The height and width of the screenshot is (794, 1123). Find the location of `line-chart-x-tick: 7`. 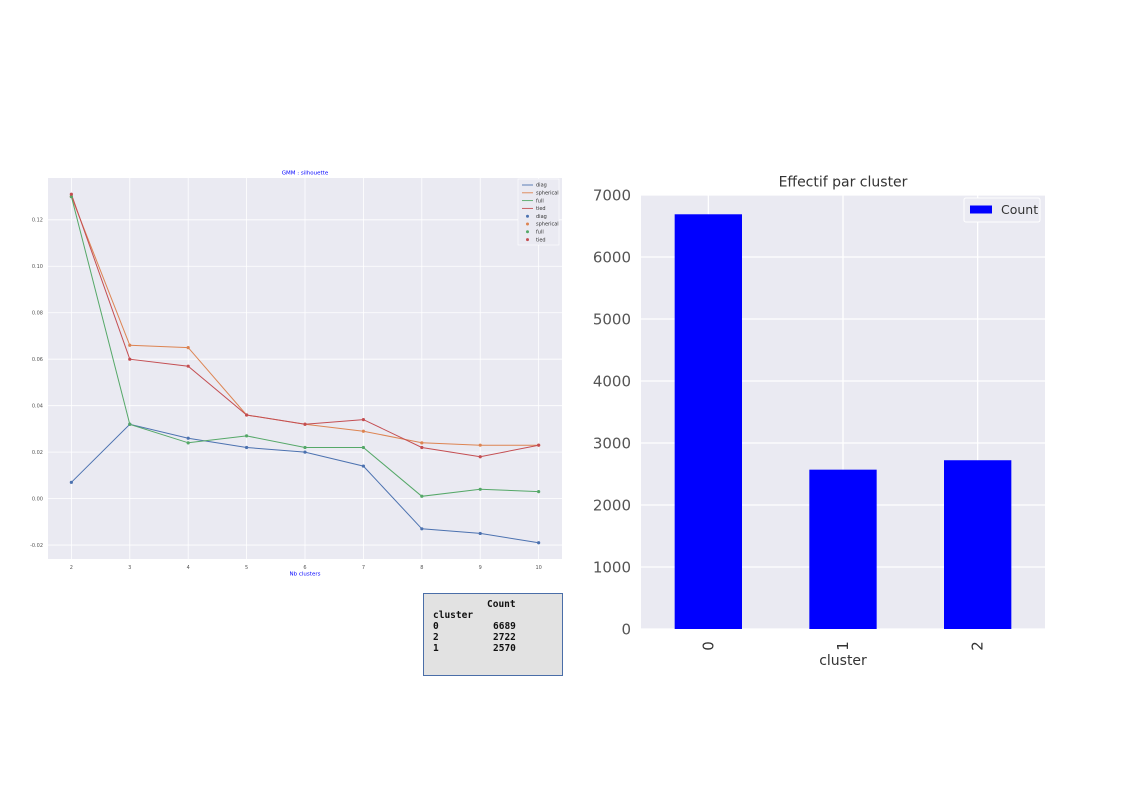

line-chart-x-tick: 7 is located at coordinates (363, 568).